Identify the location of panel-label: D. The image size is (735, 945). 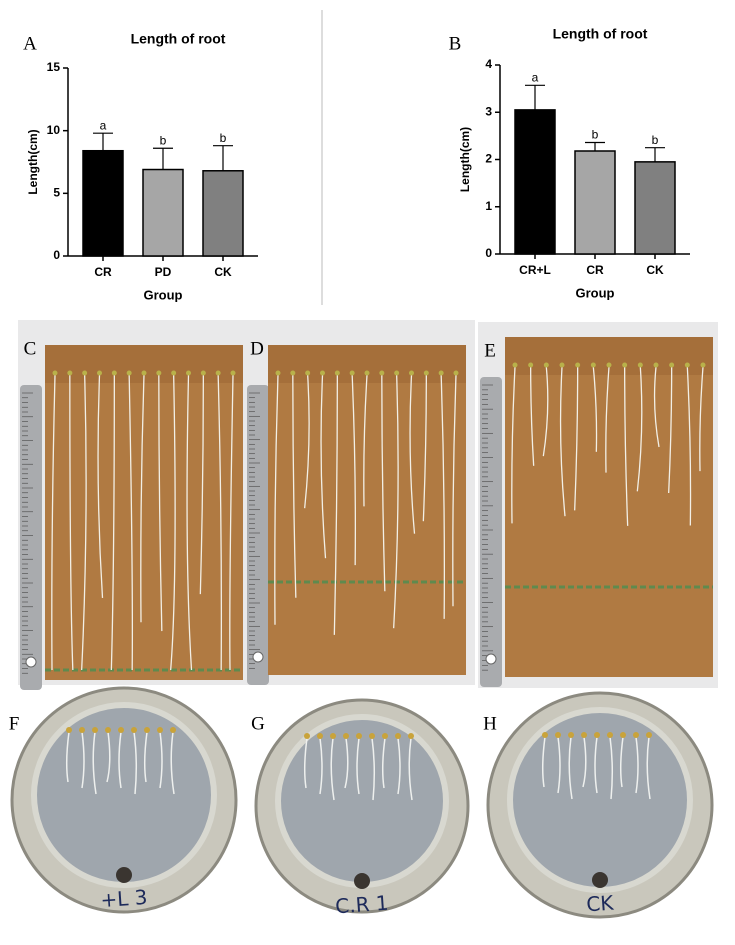
(257, 348).